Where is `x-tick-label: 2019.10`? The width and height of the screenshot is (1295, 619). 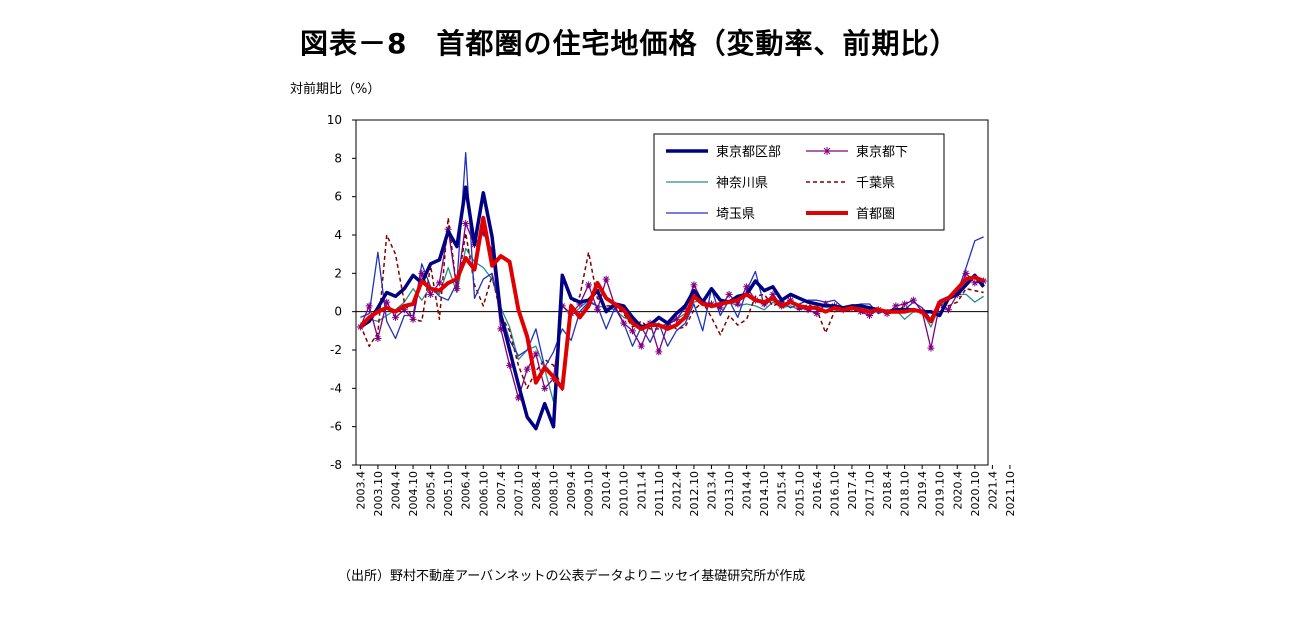 x-tick-label: 2019.10 is located at coordinates (940, 494).